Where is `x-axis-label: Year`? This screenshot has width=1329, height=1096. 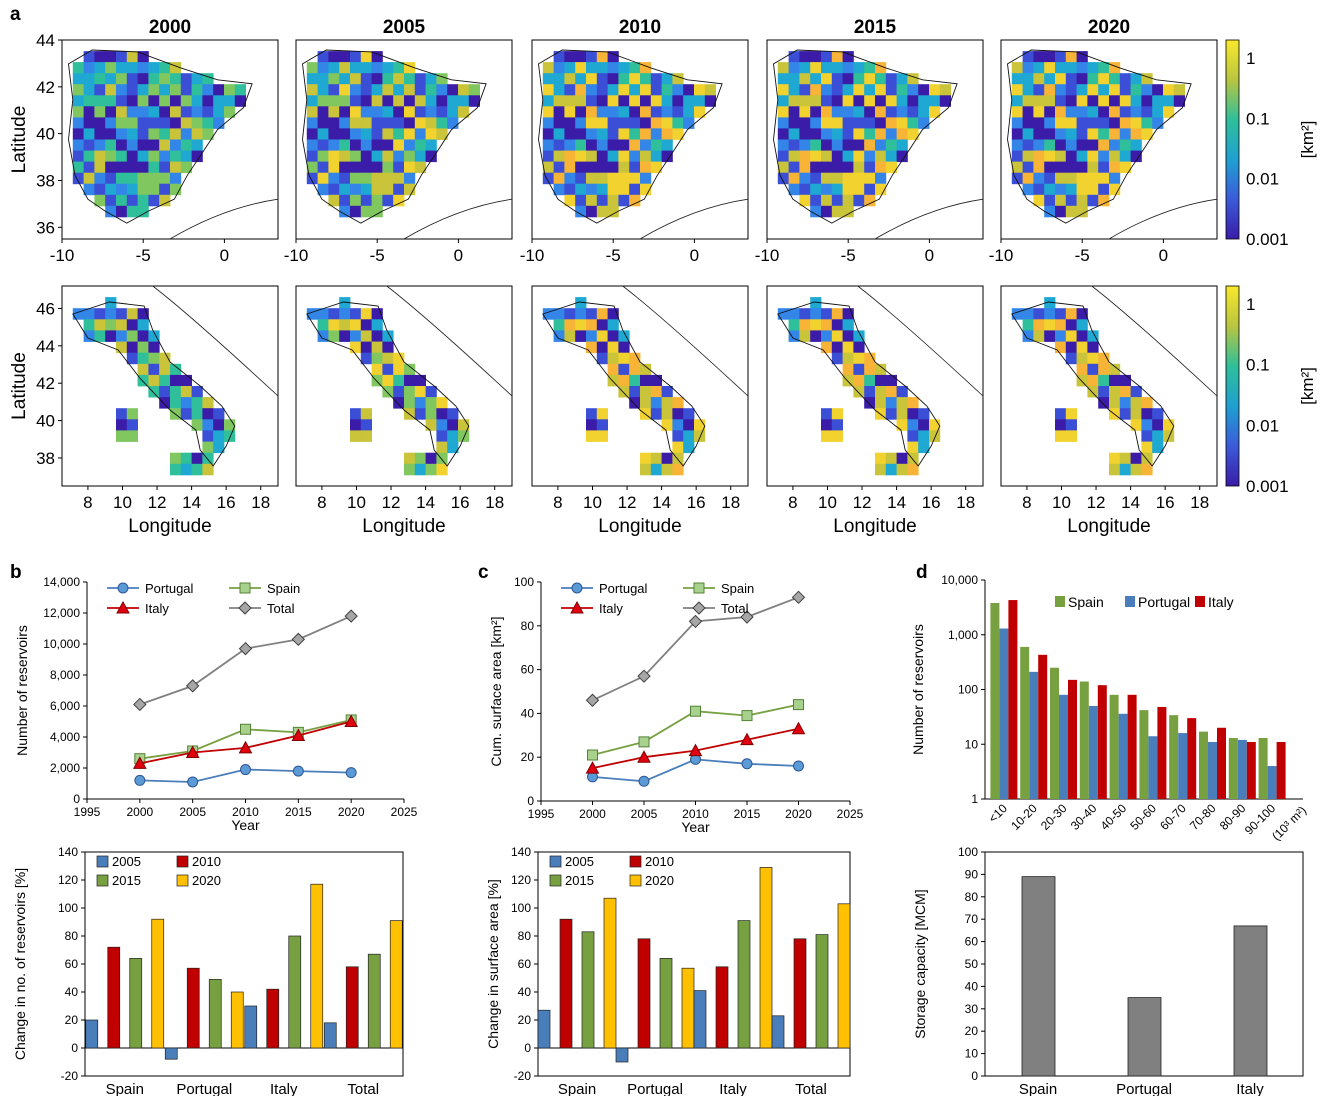
x-axis-label: Year is located at coordinates (695, 827).